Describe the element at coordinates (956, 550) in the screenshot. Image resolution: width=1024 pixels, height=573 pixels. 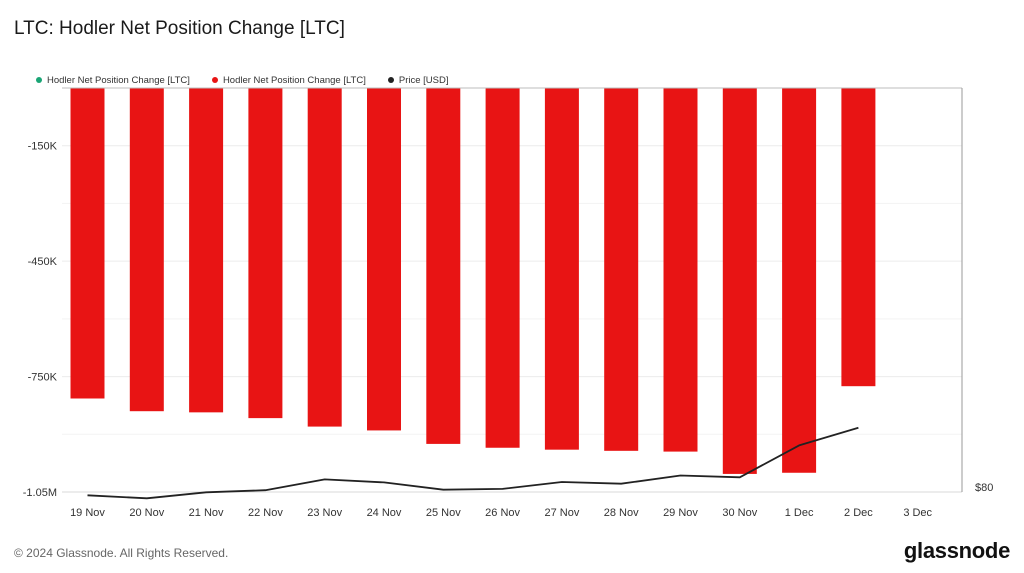
I see `brand-logo: glassnode` at that location.